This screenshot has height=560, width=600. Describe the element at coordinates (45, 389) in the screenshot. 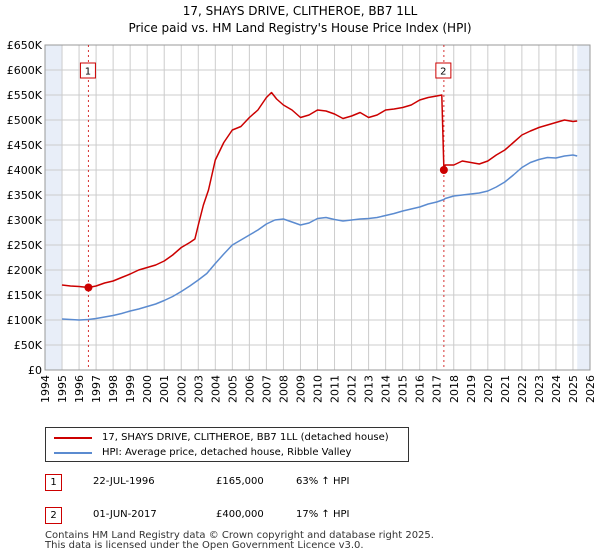

I see `x-tick-label: 1994` at that location.